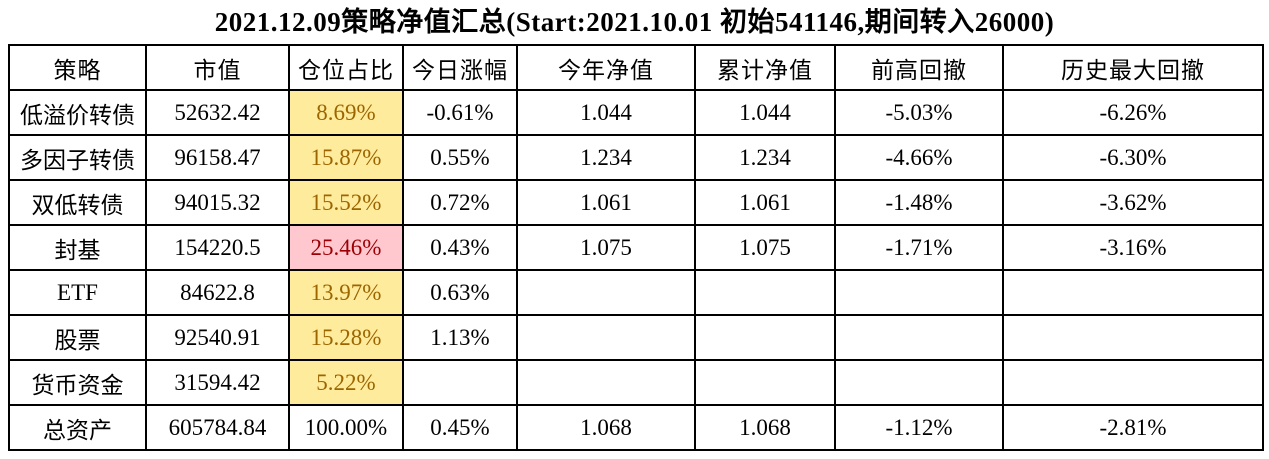 This screenshot has width=1269, height=459. I want to click on col-header-position-ratio: 仓位占比, so click(346, 67).